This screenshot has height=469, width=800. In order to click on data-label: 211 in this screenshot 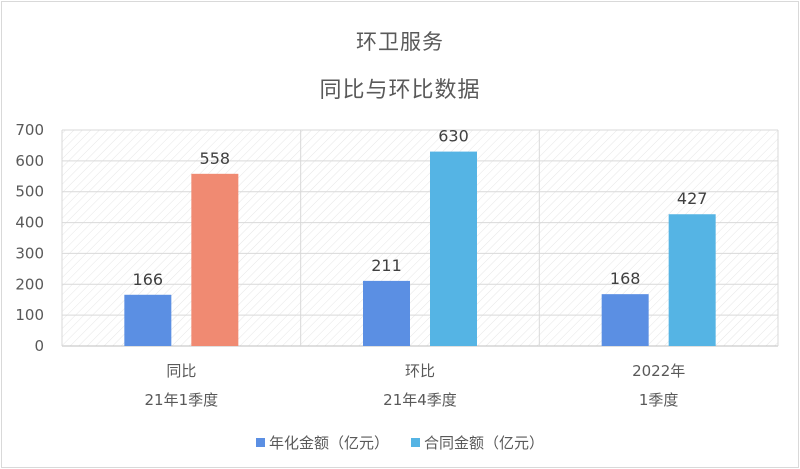, I will do `click(386, 265)`.